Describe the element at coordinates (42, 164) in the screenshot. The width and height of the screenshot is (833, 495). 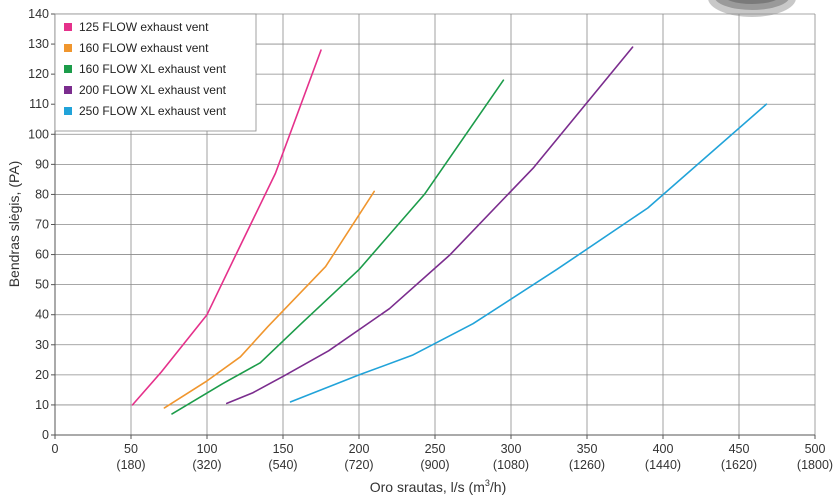
I see `y-tick-label: 90` at that location.